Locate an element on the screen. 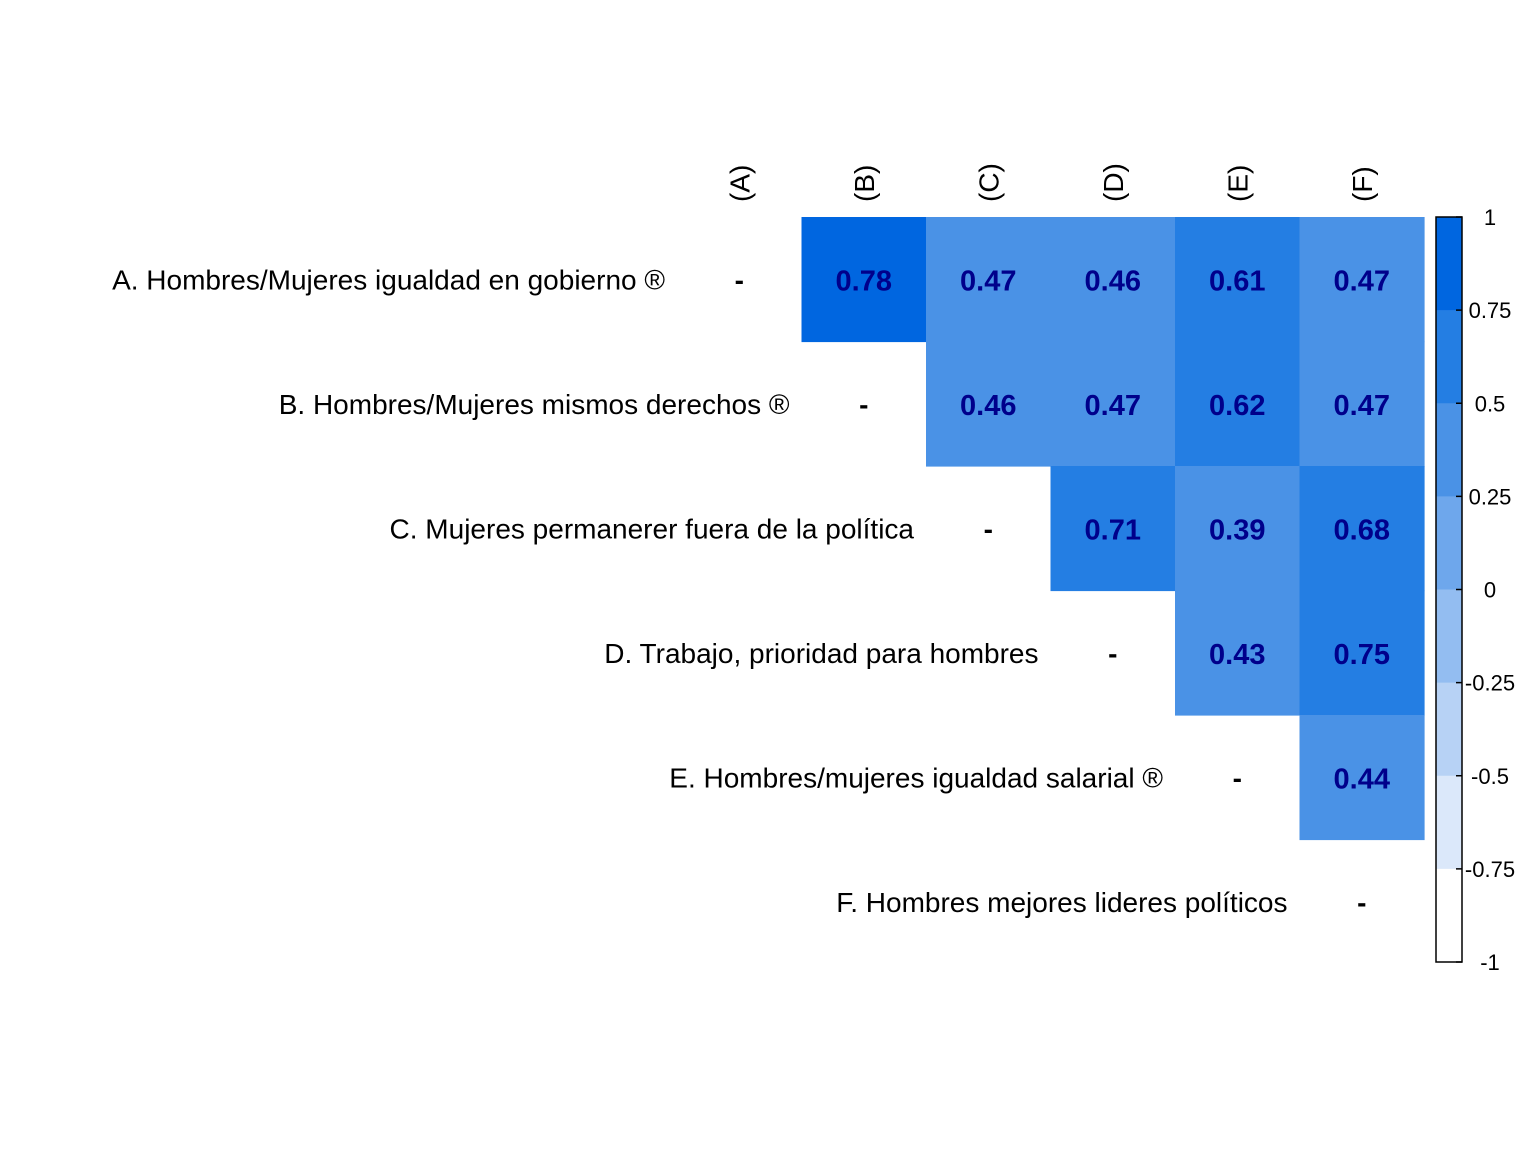  heatmap-cell-A-D is located at coordinates (1113, 280).